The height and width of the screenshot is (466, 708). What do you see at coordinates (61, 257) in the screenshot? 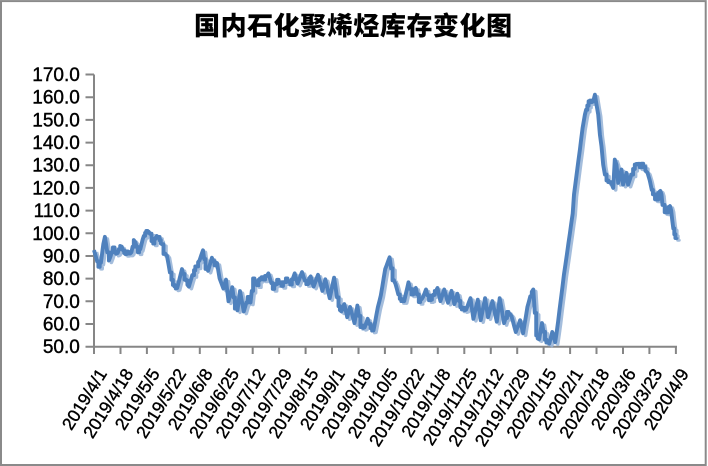
I see `svg-text: 90.0` at bounding box center [61, 257].